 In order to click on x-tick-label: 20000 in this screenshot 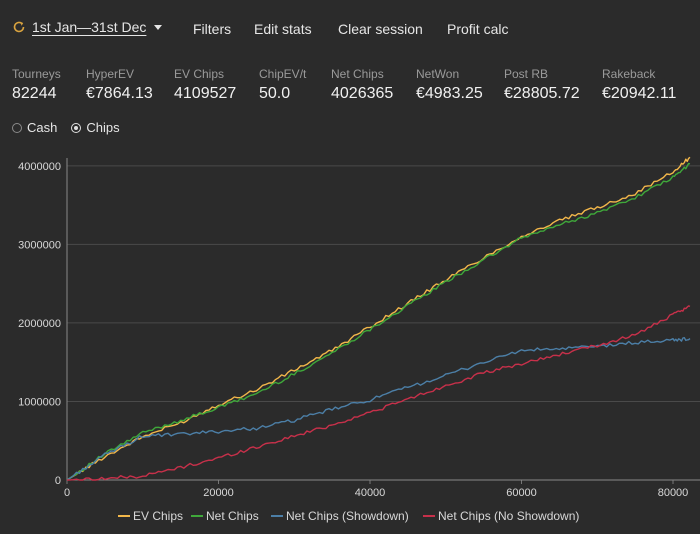, I will do `click(218, 493)`.